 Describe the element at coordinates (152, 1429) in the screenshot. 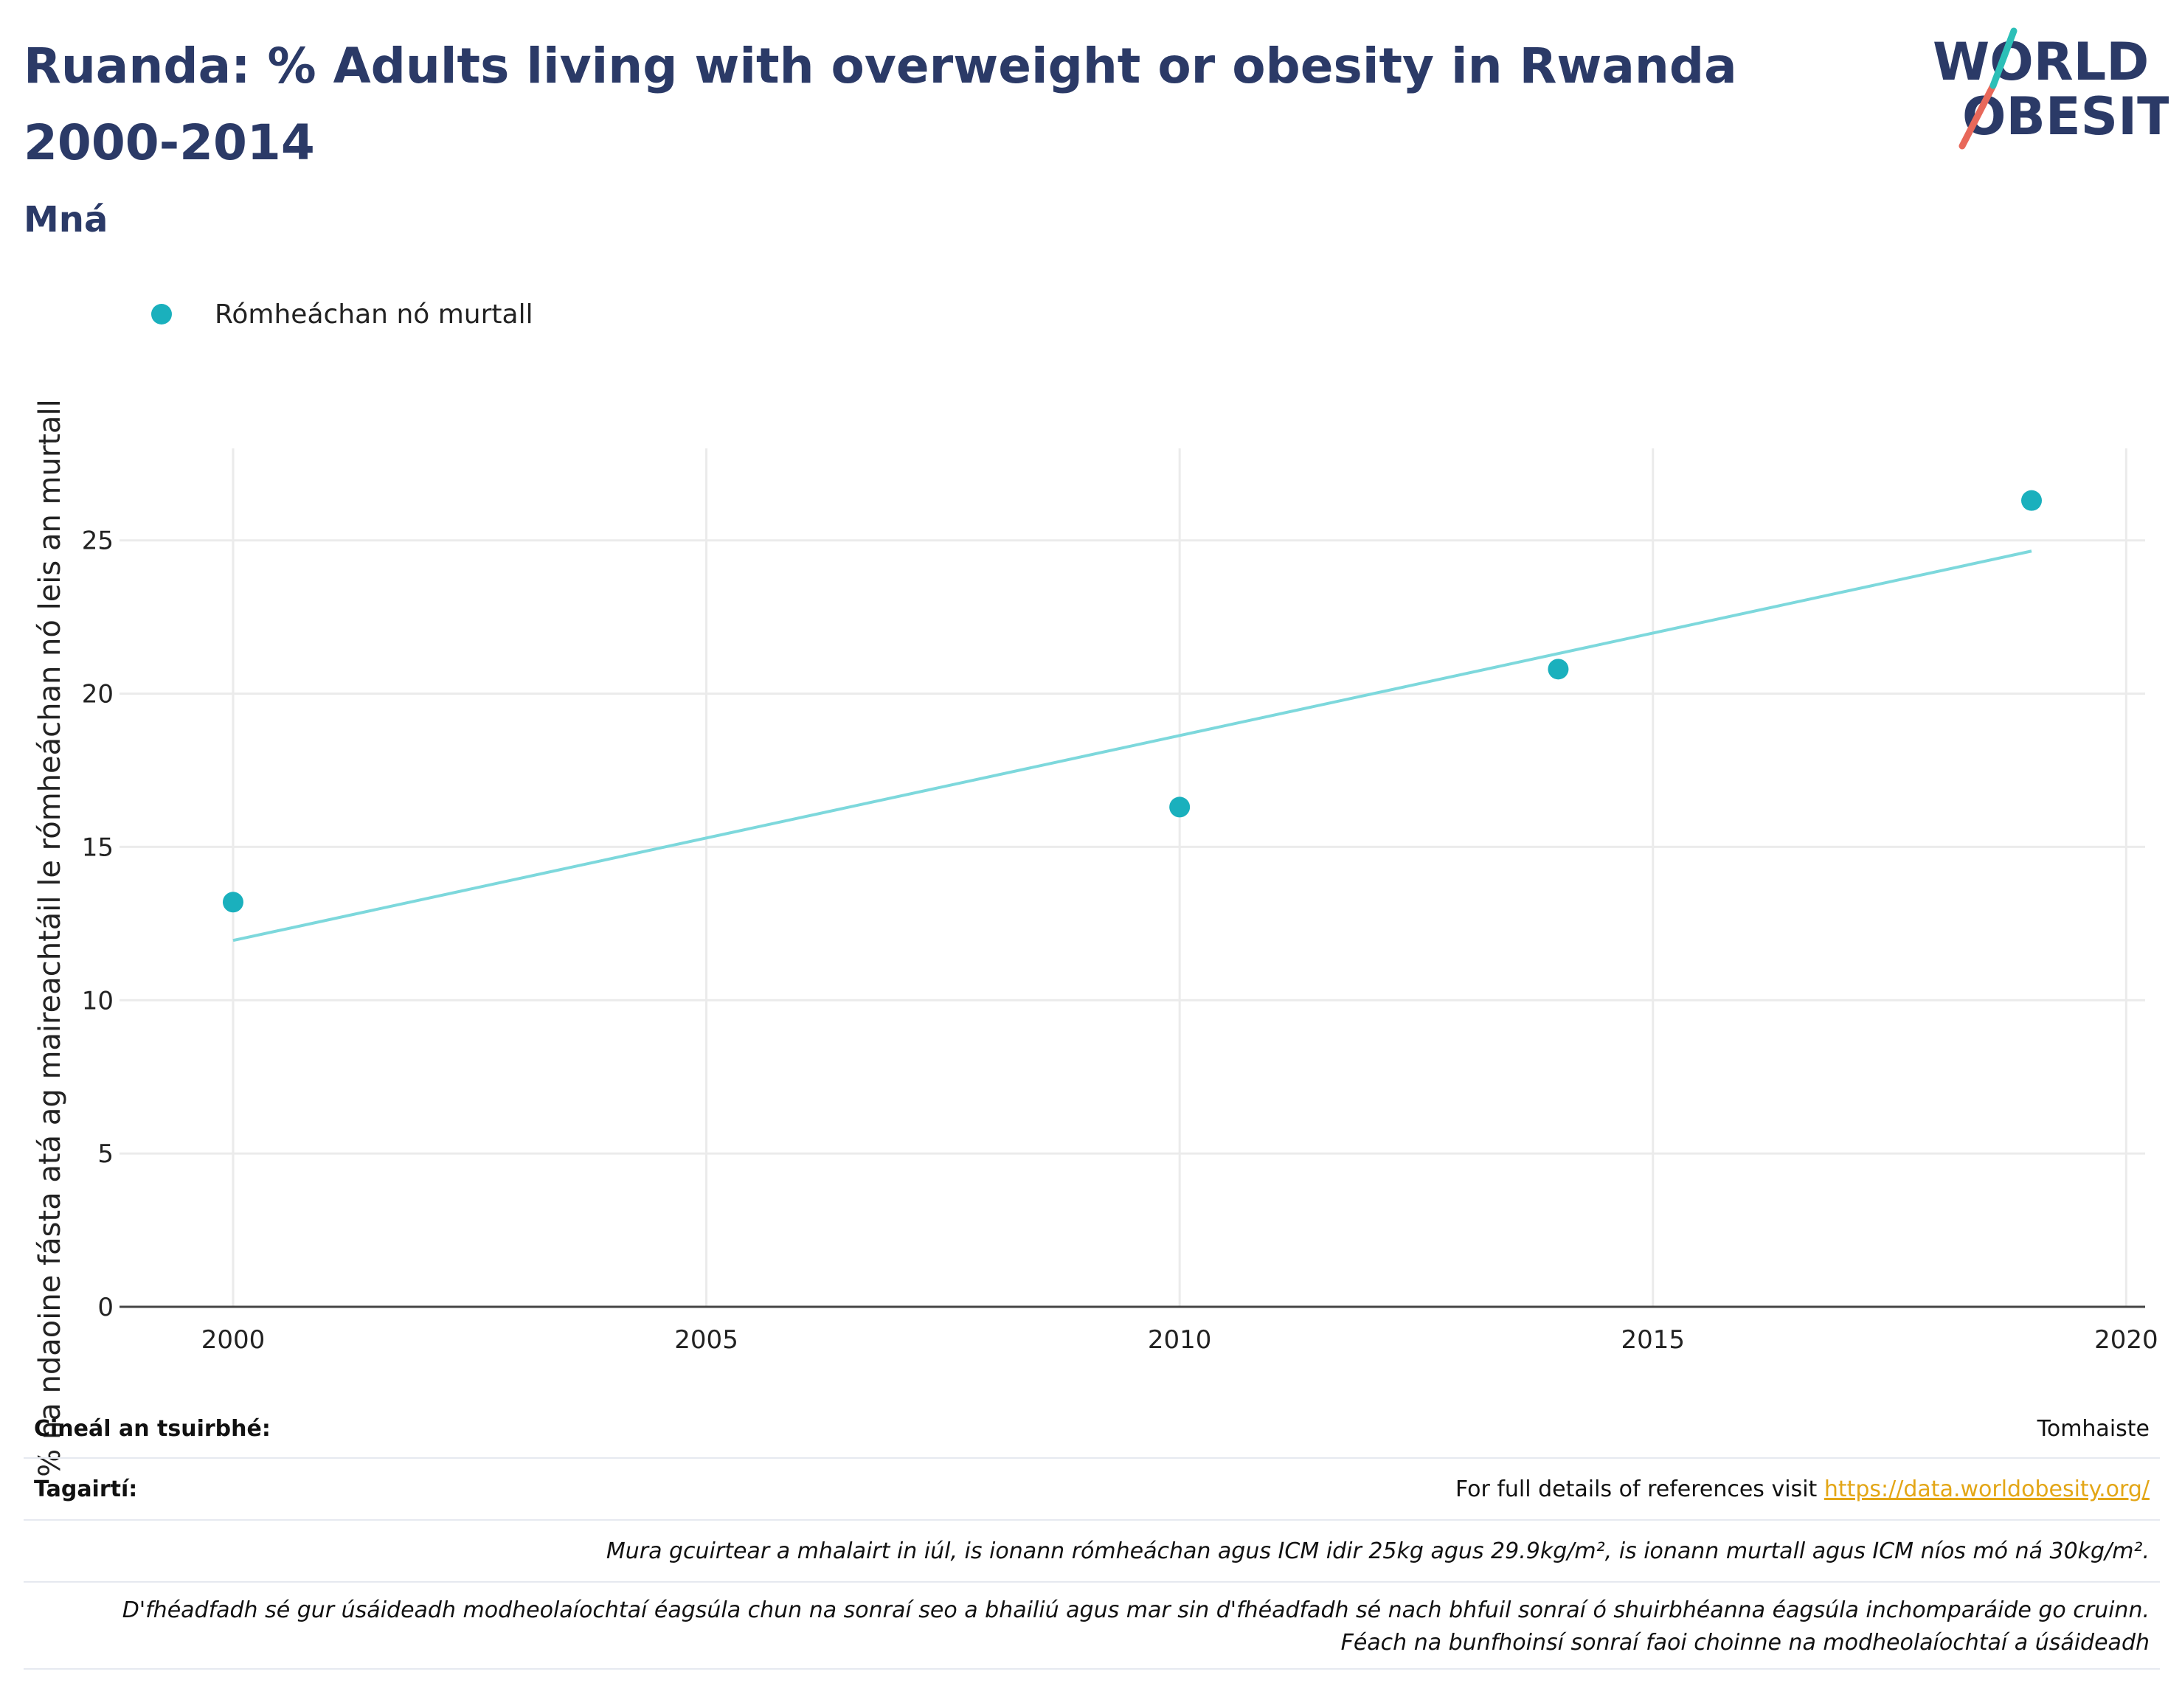

I see `survey-type-label: Cineál an tsuirbhé:` at that location.